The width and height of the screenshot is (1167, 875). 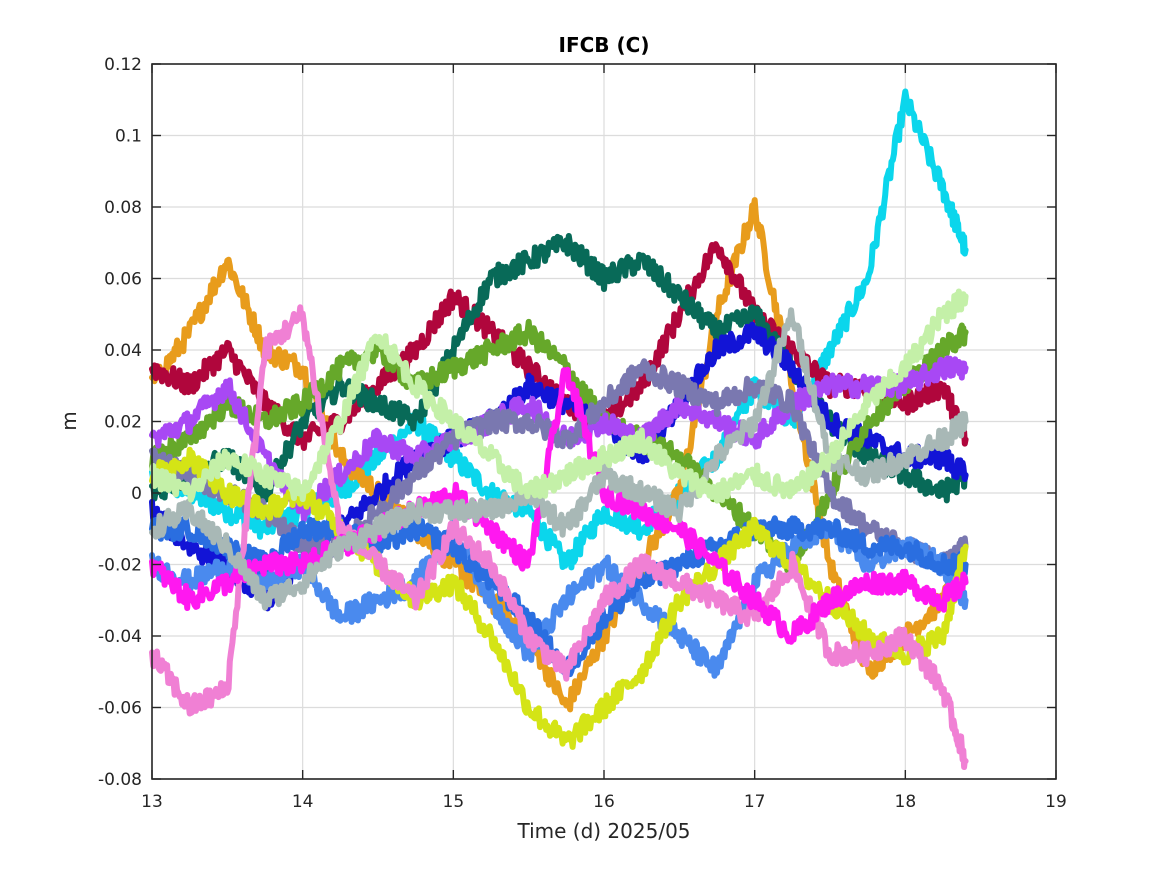 What do you see at coordinates (303, 802) in the screenshot?
I see `x-tick-label: 14` at bounding box center [303, 802].